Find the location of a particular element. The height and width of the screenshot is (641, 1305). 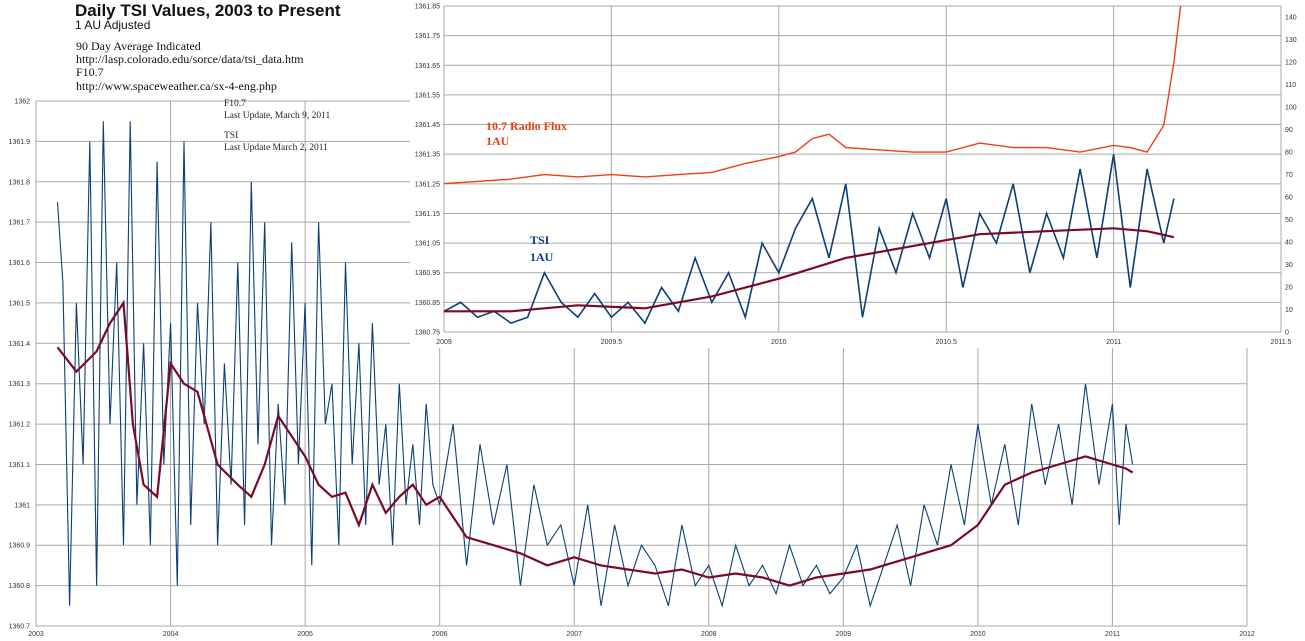

inset-tsi-average-series is located at coordinates (809, 270).